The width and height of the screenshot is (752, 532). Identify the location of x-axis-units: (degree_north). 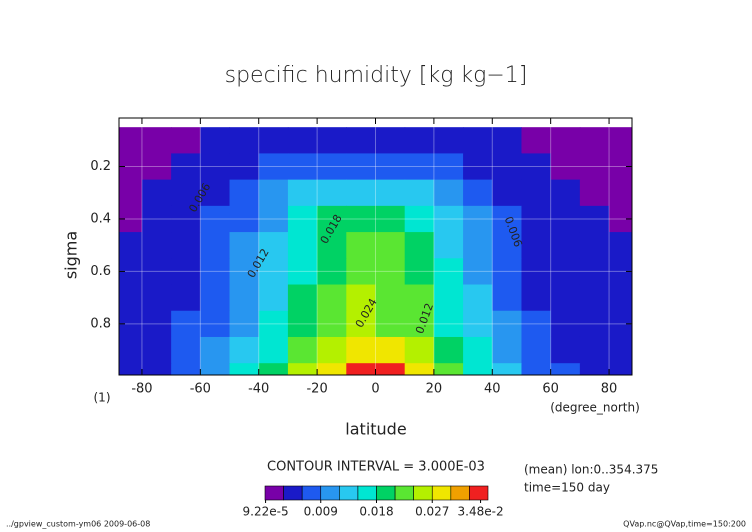
(595, 408).